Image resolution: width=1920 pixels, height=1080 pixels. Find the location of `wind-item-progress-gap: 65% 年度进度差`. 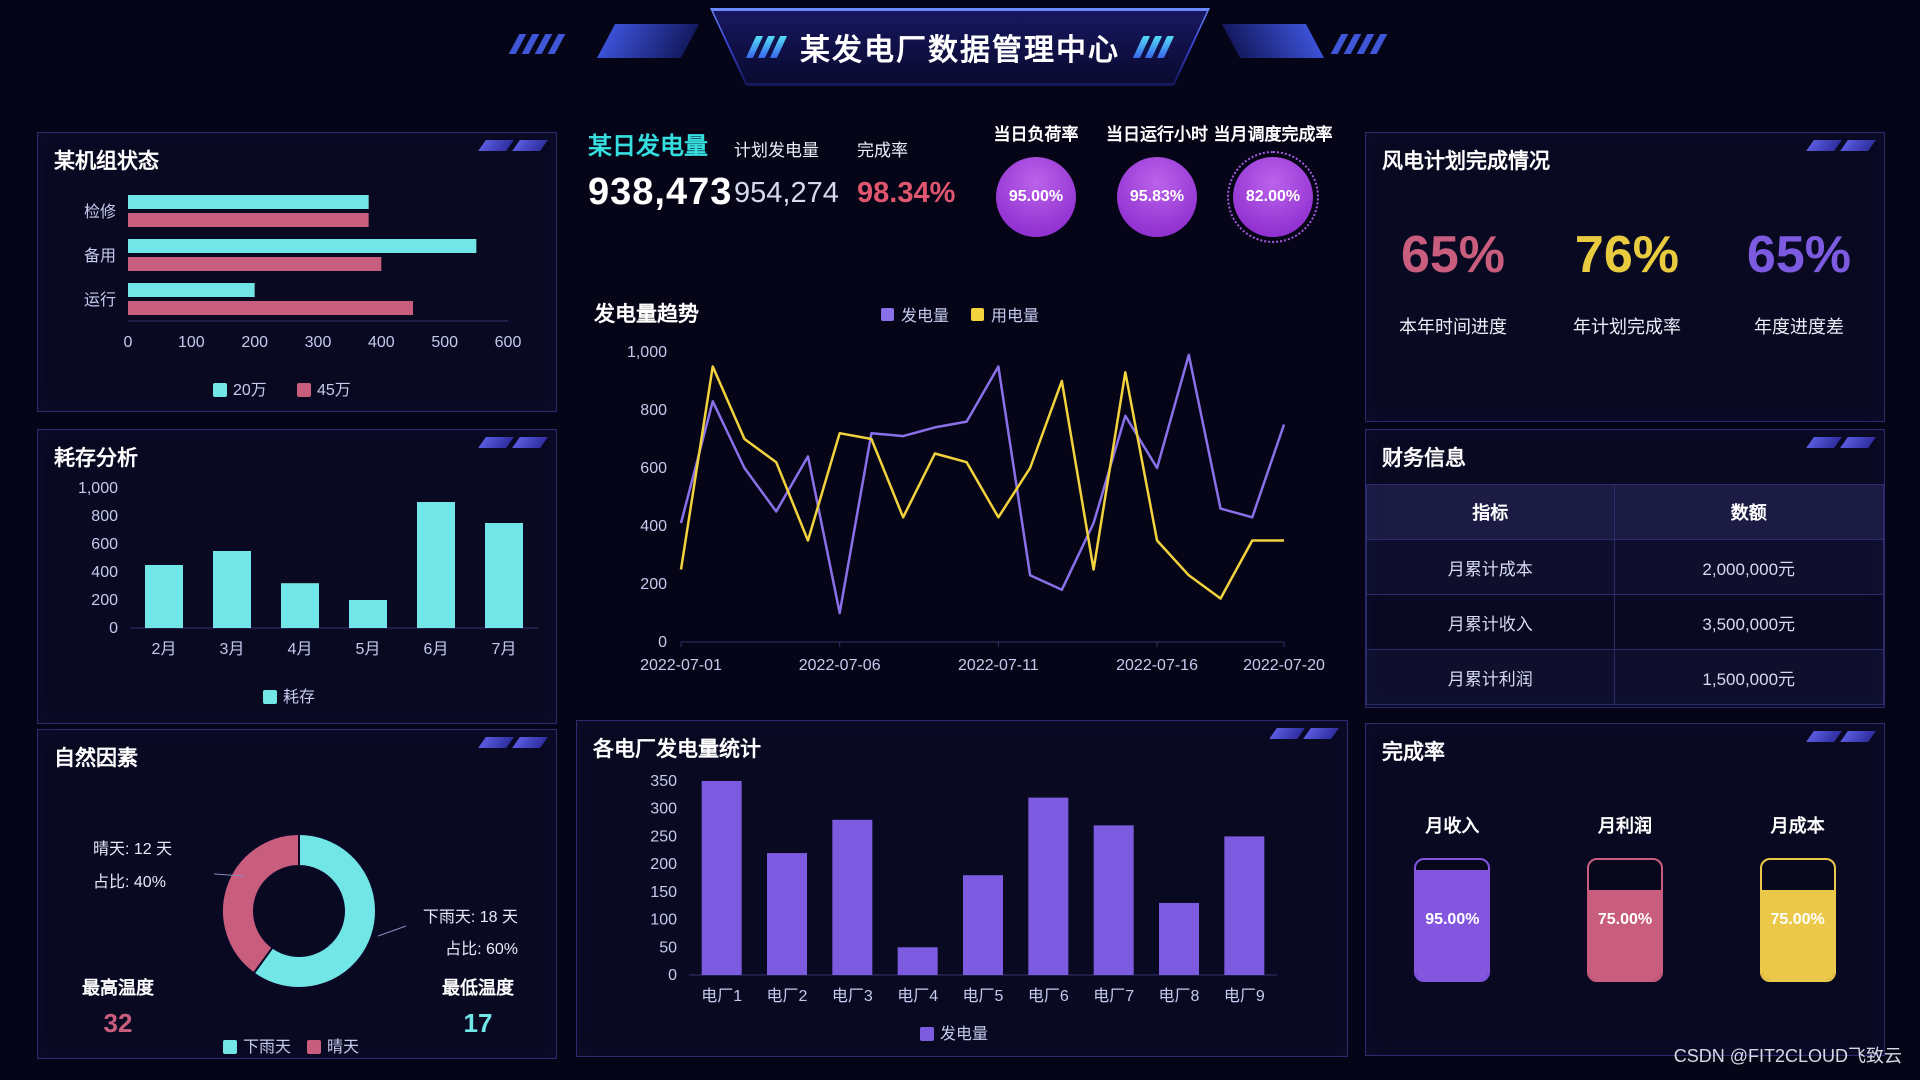

wind-item-progress-gap: 65% 年度进度差 is located at coordinates (1799, 282).